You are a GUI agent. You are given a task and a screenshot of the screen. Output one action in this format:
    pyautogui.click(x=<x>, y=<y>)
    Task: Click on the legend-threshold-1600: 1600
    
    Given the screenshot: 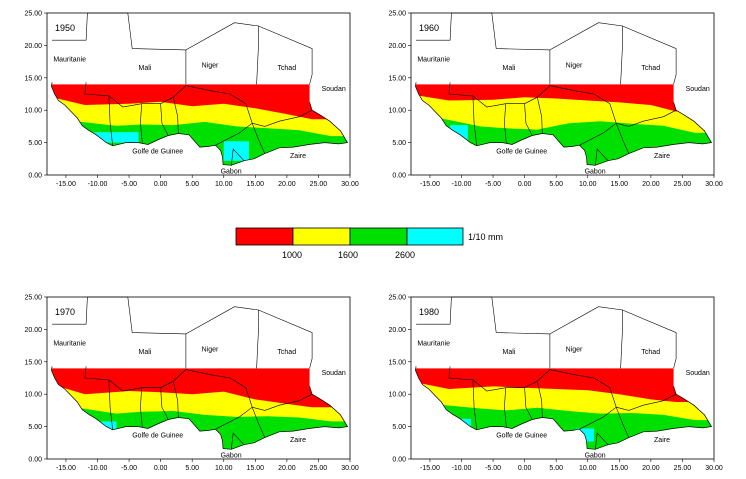 What is the action you would take?
    pyautogui.click(x=348, y=255)
    